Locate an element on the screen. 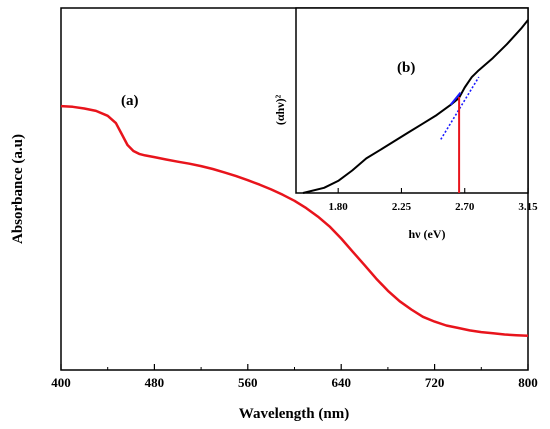 The image size is (550, 429). inset-x-axis-title: hν (eV) is located at coordinates (426, 234).